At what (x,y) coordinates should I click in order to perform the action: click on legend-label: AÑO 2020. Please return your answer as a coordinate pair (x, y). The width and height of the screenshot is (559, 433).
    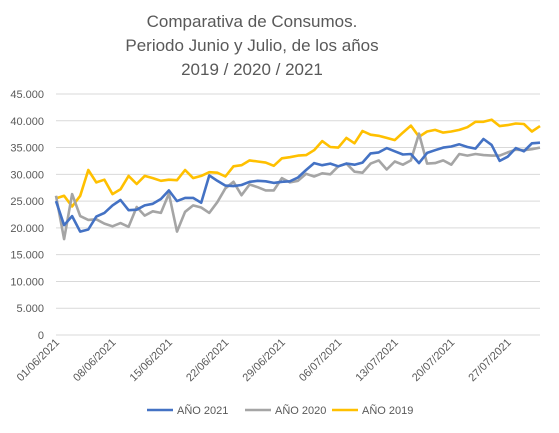
    Looking at the image, I should click on (300, 410).